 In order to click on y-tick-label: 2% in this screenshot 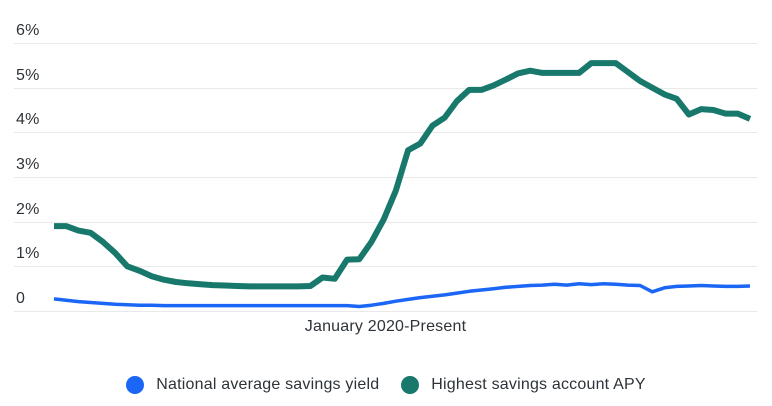, I will do `click(28, 209)`.